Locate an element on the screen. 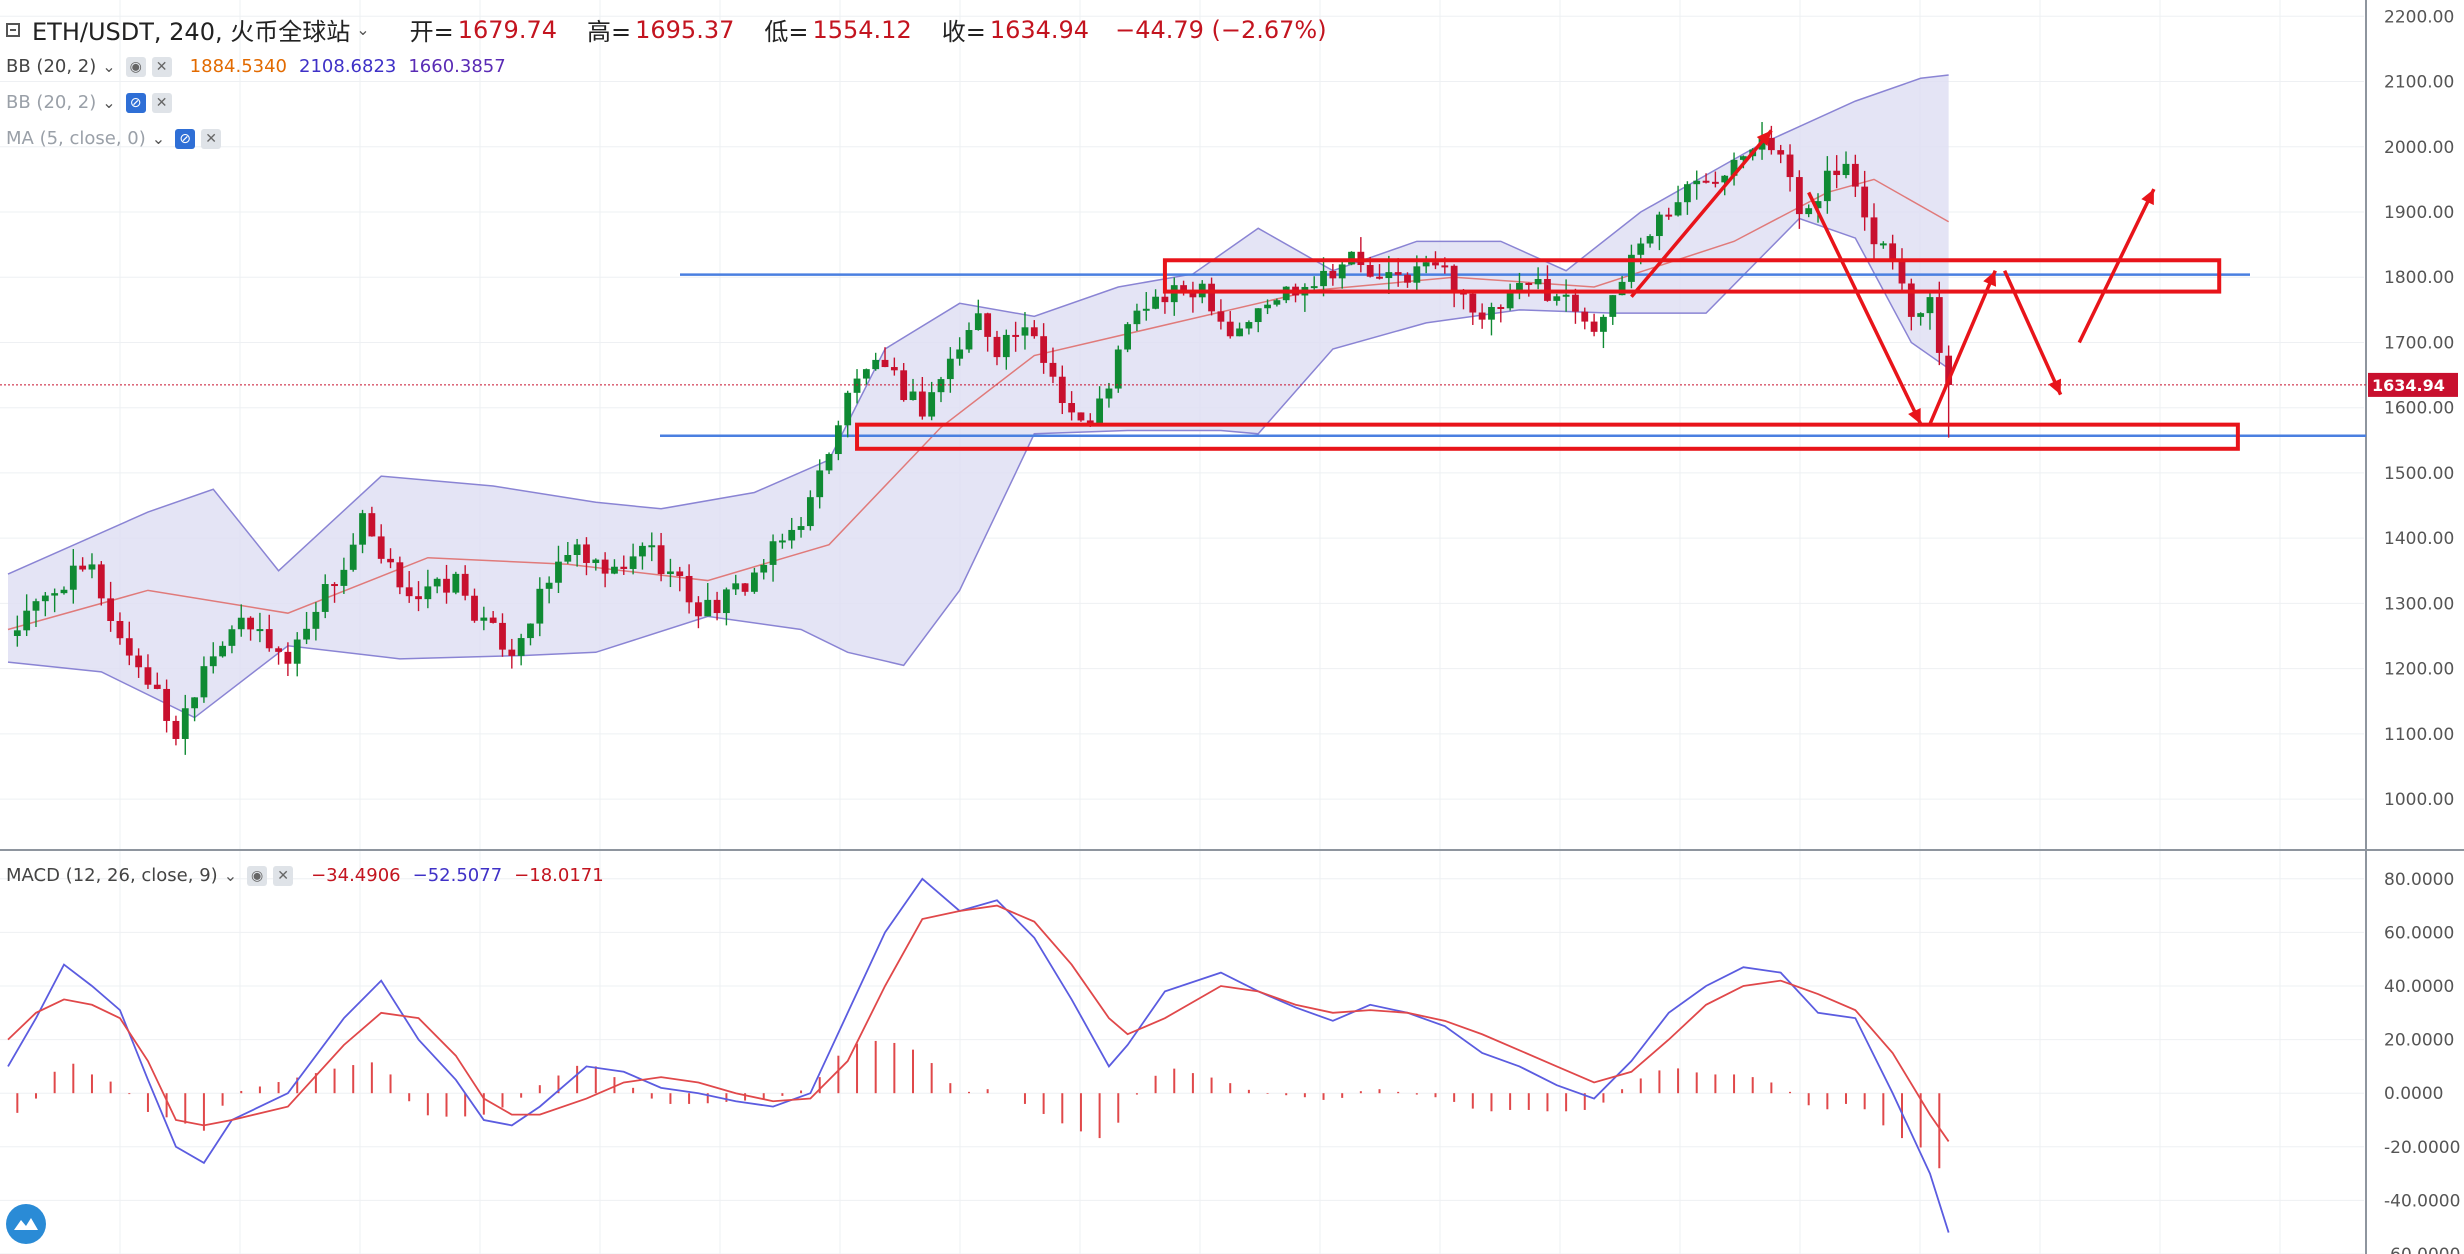 This screenshot has height=1254, width=2464. open-value: 1679.74 is located at coordinates (507, 29).